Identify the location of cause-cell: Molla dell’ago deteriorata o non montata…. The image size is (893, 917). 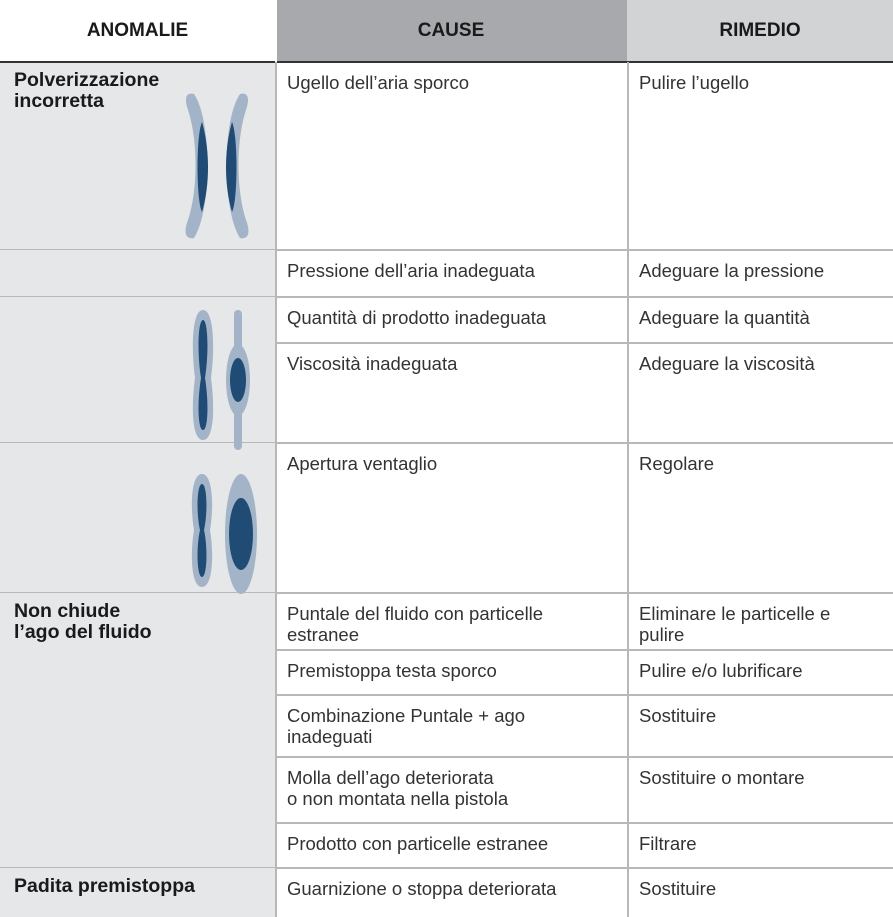
(398, 788).